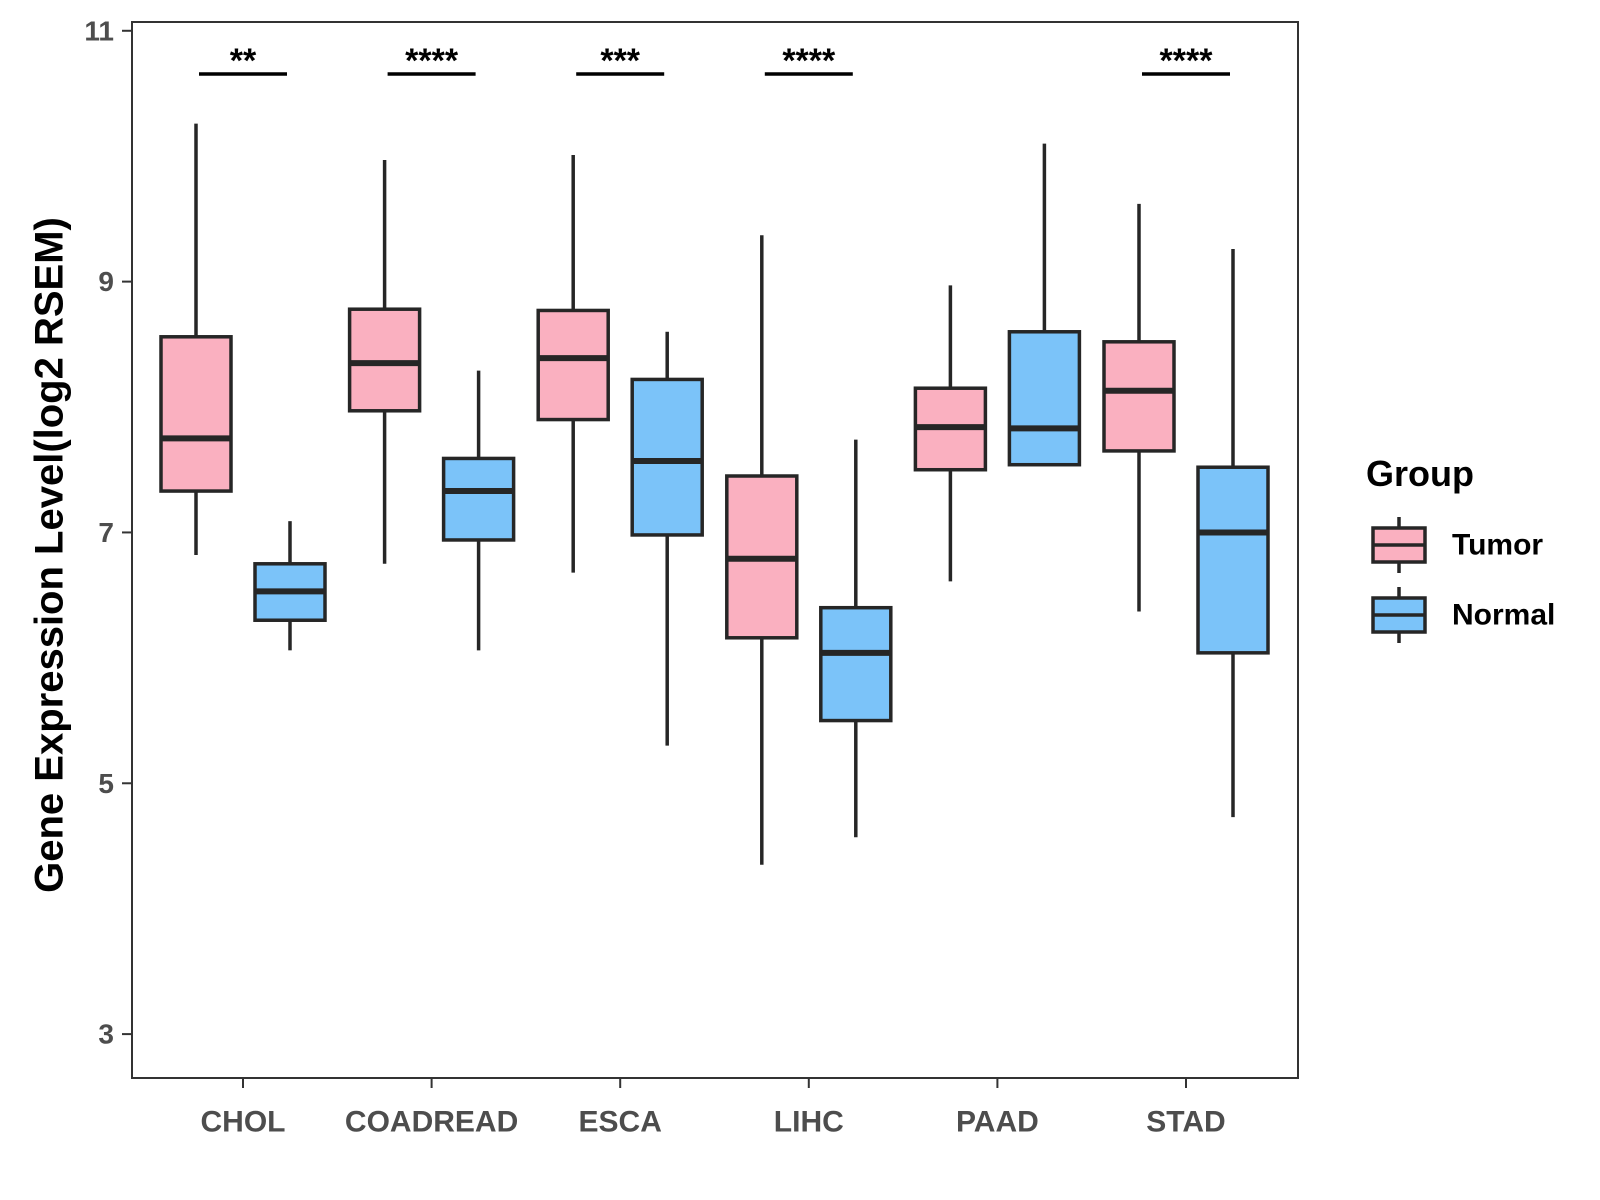 The width and height of the screenshot is (1600, 1200). Describe the element at coordinates (1497, 545) in the screenshot. I see `legend-label: Tumor` at that location.